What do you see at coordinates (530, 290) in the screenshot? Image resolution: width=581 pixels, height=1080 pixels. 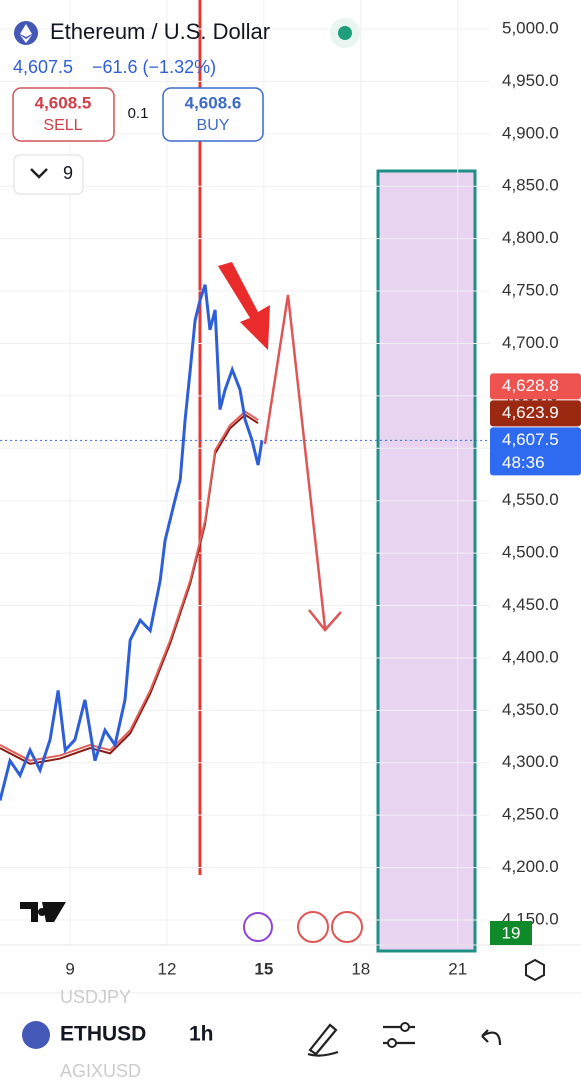 I see `y-tick-label: 4,750.0` at bounding box center [530, 290].